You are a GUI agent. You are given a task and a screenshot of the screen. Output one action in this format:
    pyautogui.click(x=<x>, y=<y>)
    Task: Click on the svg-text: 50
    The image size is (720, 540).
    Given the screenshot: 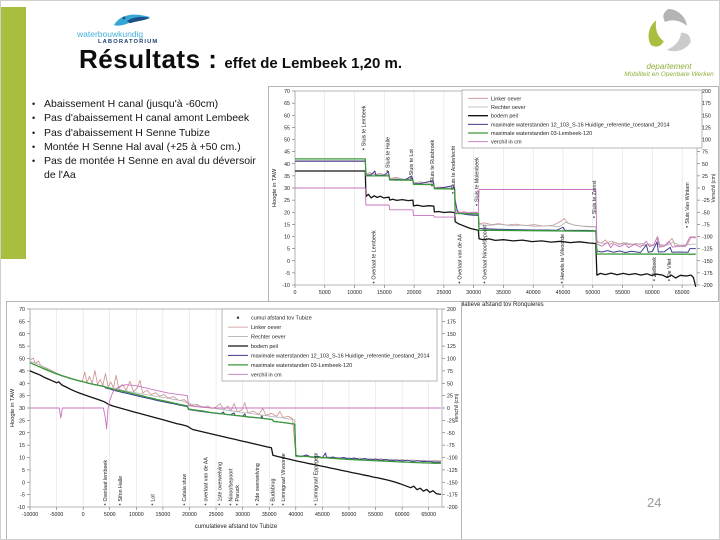 What is the action you would take?
    pyautogui.click(x=705, y=165)
    